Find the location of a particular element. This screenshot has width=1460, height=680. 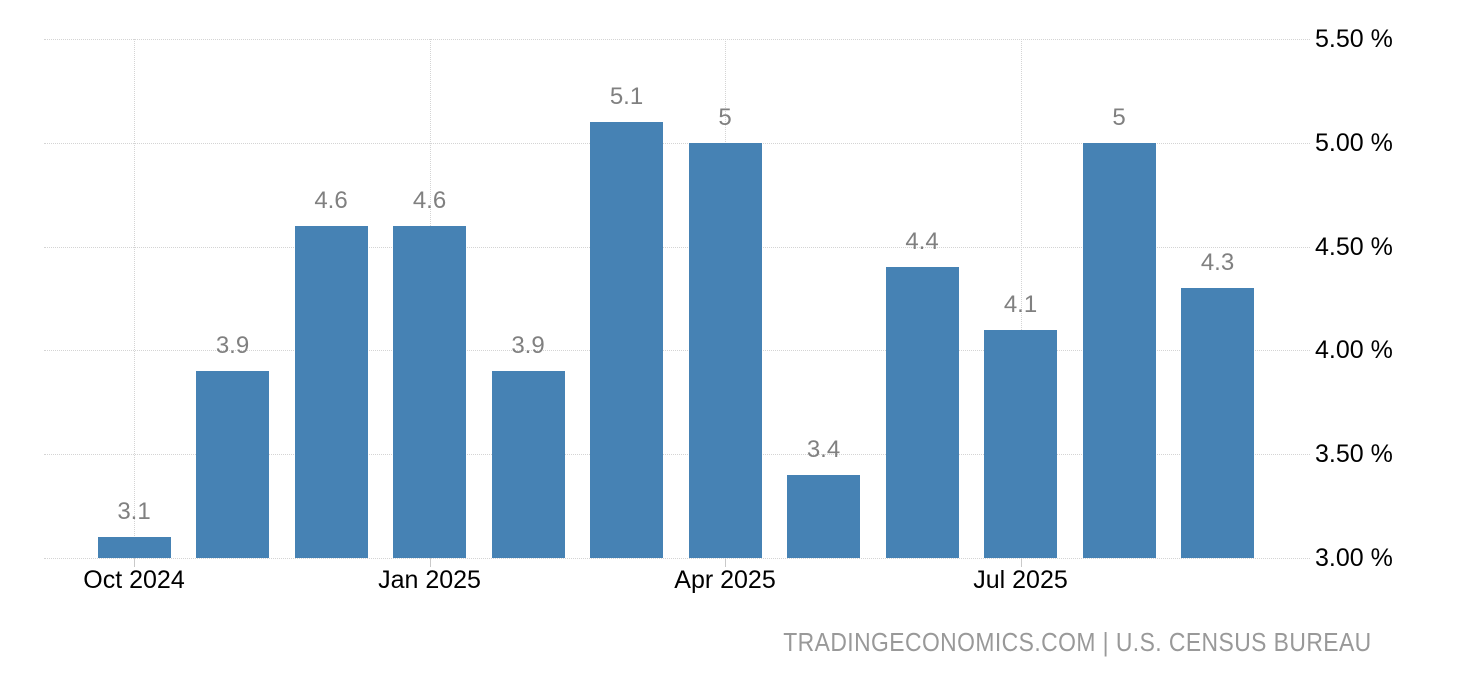

y-axis-tick-label: 3.50 % is located at coordinates (1354, 454).